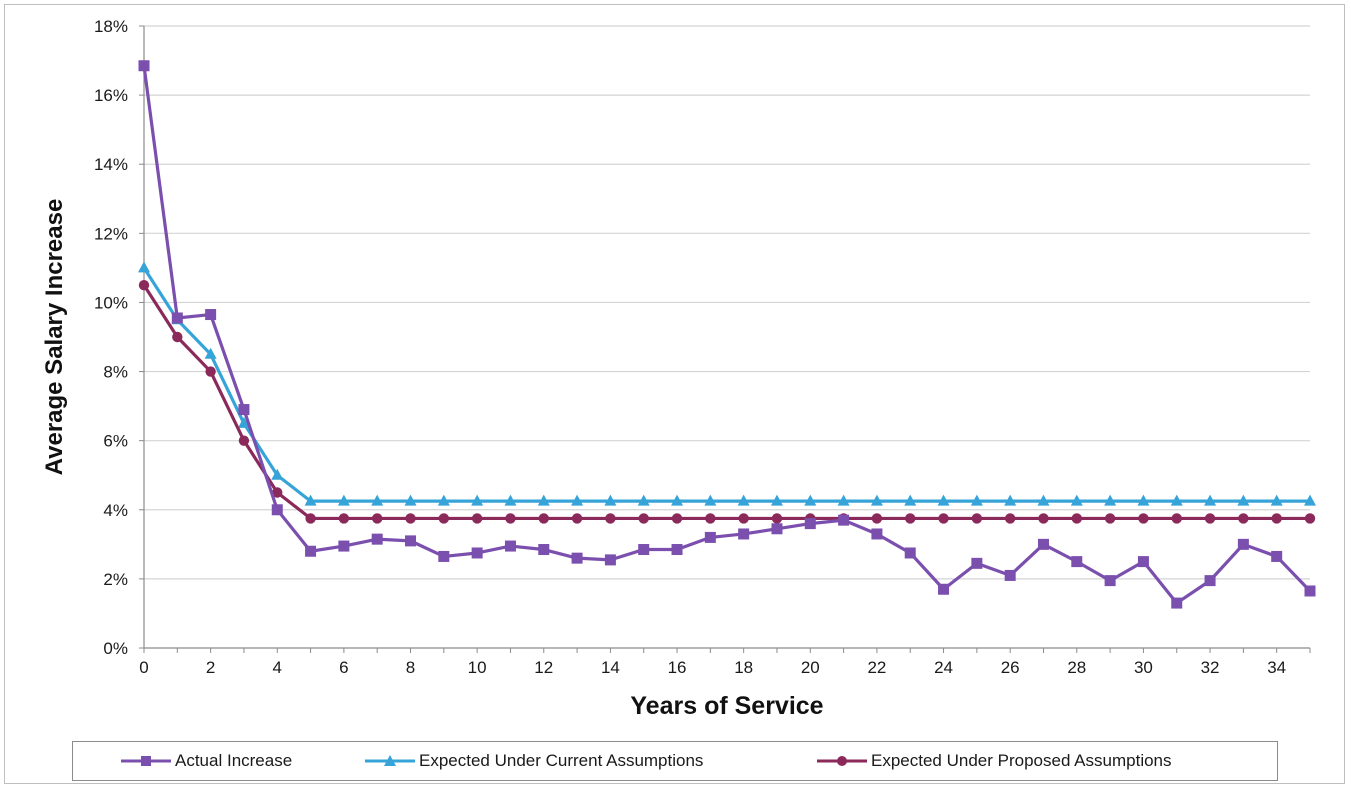  What do you see at coordinates (1010, 667) in the screenshot?
I see `x-tick-label: 26` at bounding box center [1010, 667].